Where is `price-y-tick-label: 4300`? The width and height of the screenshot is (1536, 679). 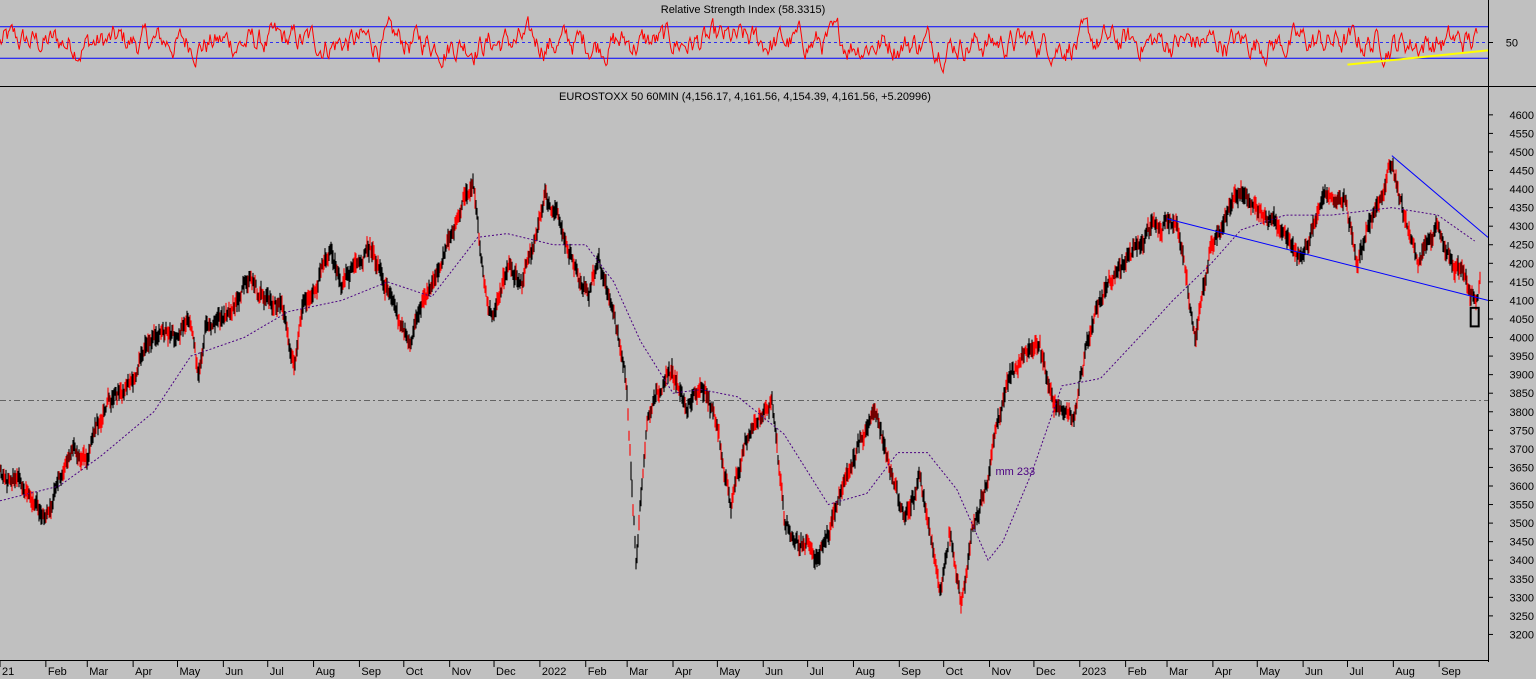 price-y-tick-label: 4300 is located at coordinates (1522, 227).